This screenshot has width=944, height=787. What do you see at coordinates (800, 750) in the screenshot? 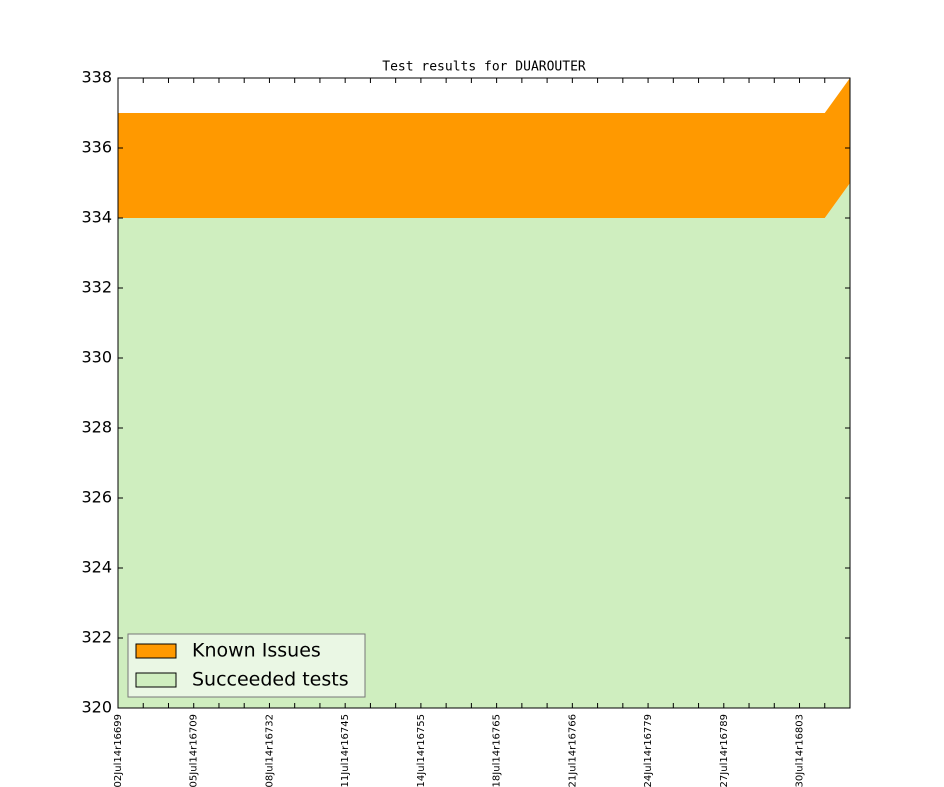
I see `x-tick-label: 30Jul14r16803` at bounding box center [800, 750].